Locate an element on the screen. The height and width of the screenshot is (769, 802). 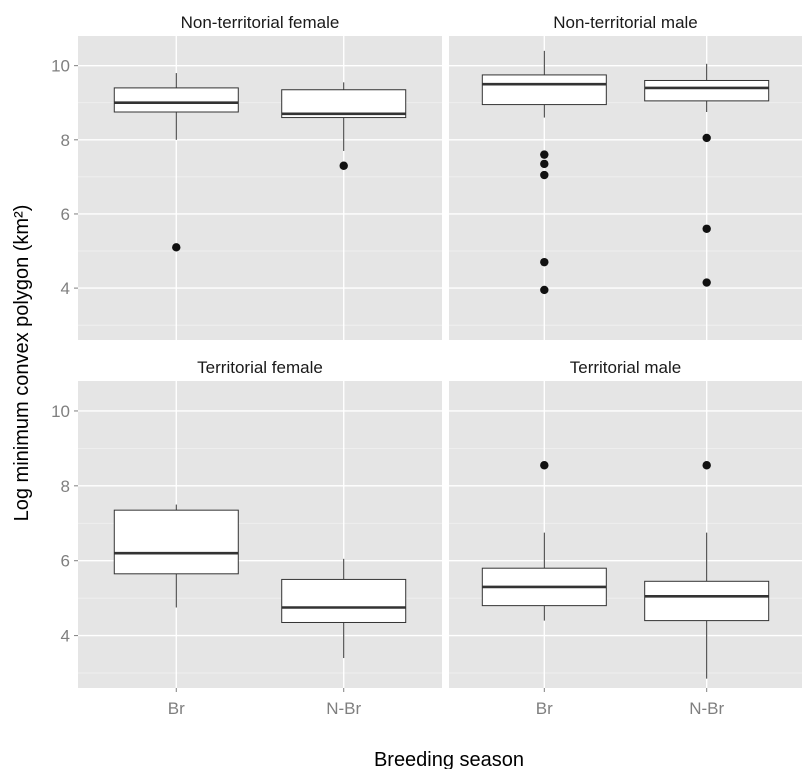
x-axis-title: Breeding season is located at coordinates (449, 759).